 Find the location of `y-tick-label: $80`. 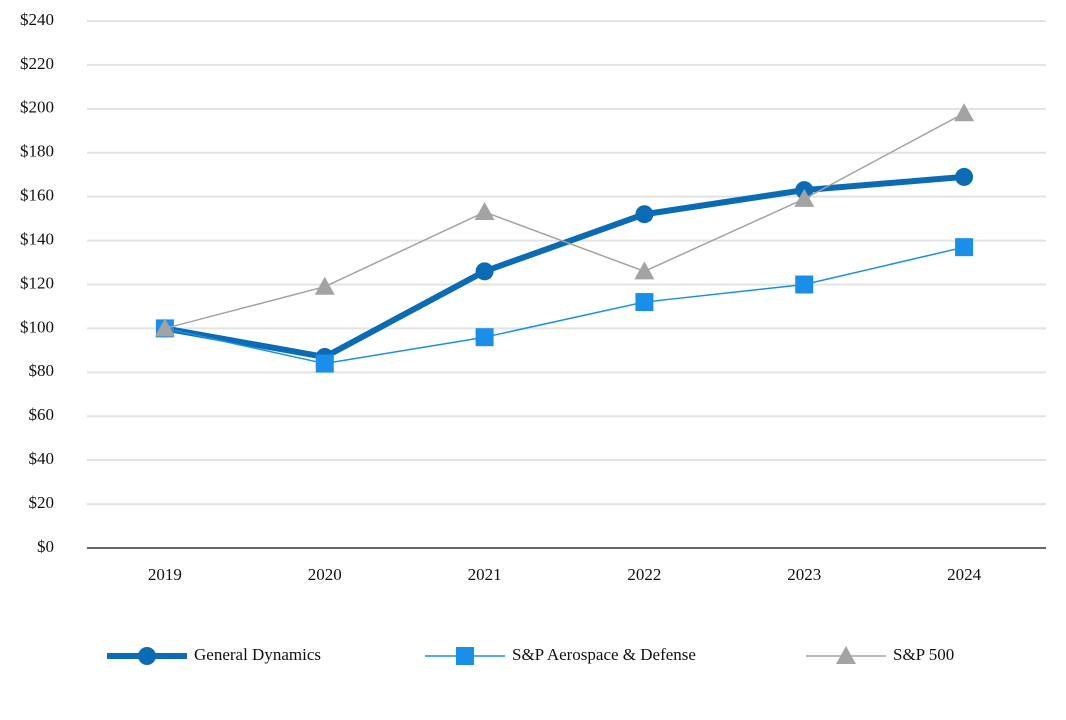

y-tick-label: $80 is located at coordinates (42, 370).